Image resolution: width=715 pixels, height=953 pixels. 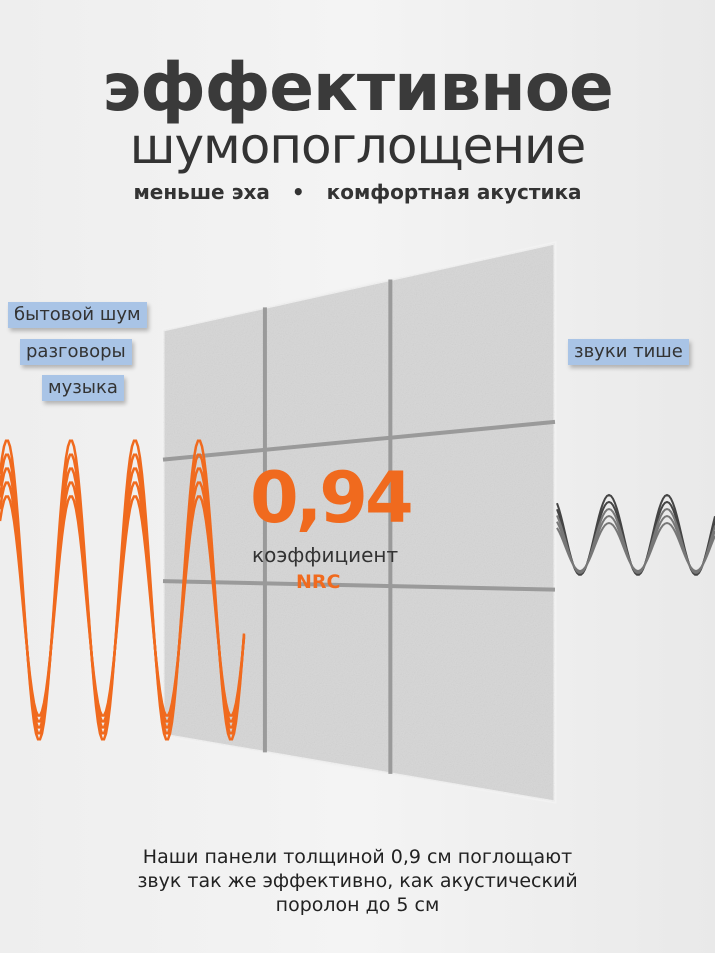 I want to click on subtitle-right: комфортная акустика, so click(x=454, y=192).